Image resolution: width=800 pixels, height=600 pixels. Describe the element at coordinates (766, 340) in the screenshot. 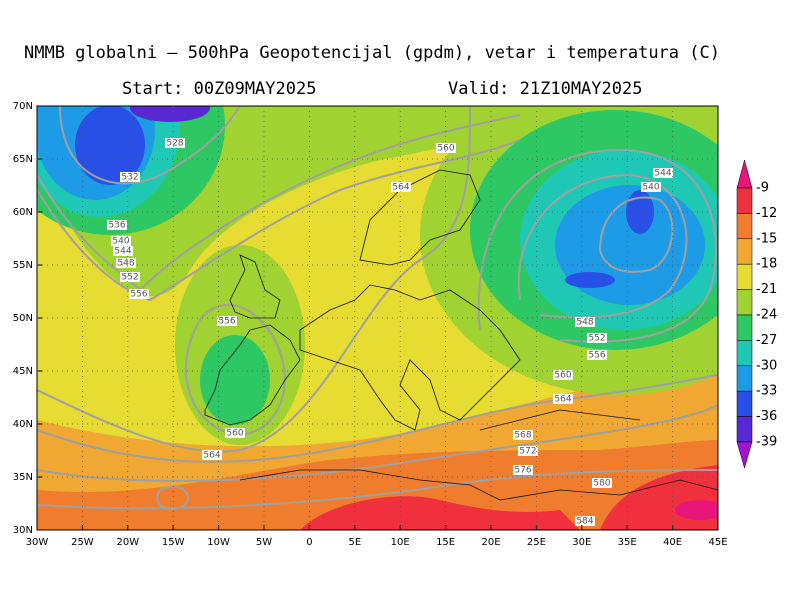

I see `colorbar-label: -27` at that location.